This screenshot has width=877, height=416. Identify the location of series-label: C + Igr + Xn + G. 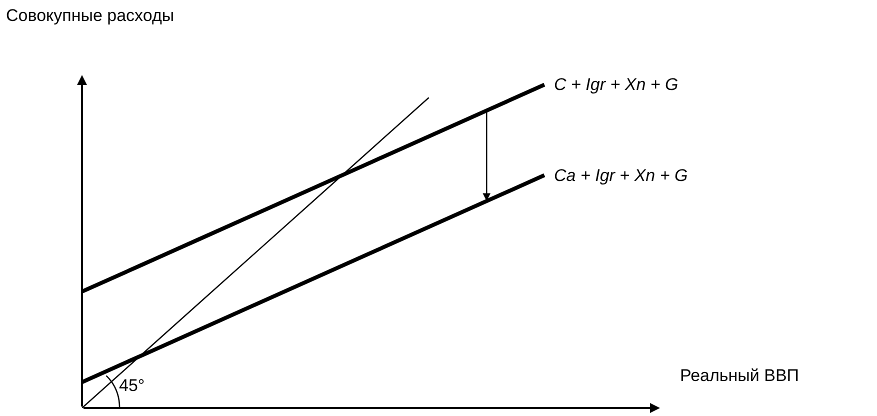
(616, 84).